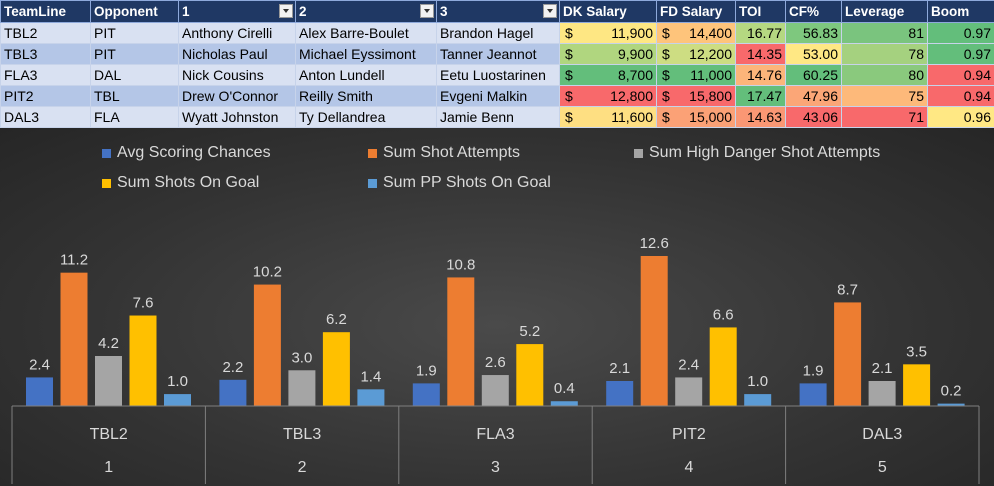 This screenshot has width=994, height=486. What do you see at coordinates (608, 11) in the screenshot?
I see `col-header-dk-salary: DK Salary` at bounding box center [608, 11].